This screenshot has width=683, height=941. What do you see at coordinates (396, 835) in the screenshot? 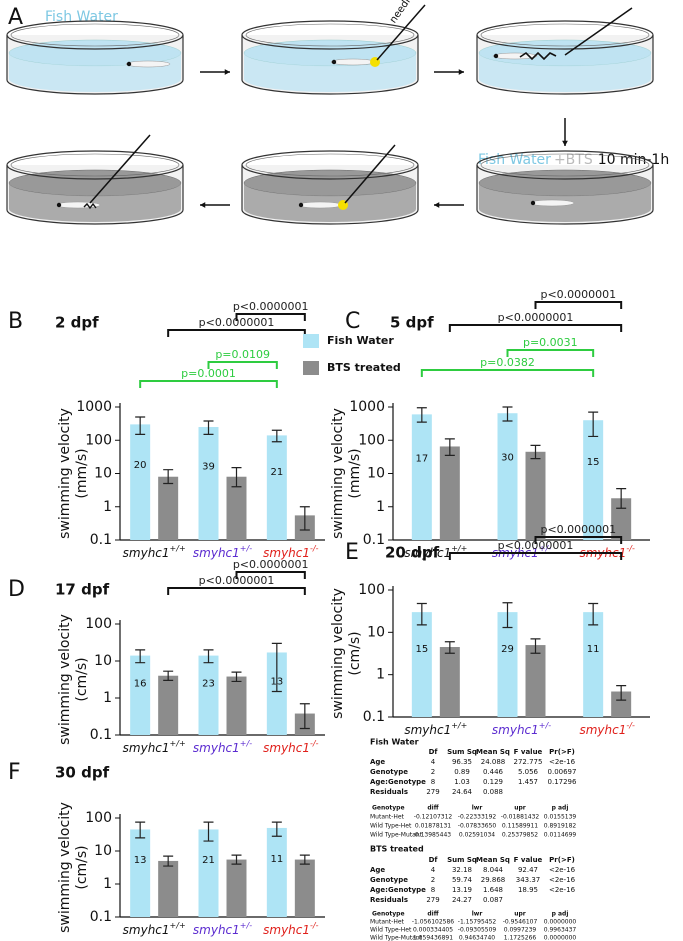
I see `table-cell: Wild Type-Mutant` at bounding box center [396, 835].